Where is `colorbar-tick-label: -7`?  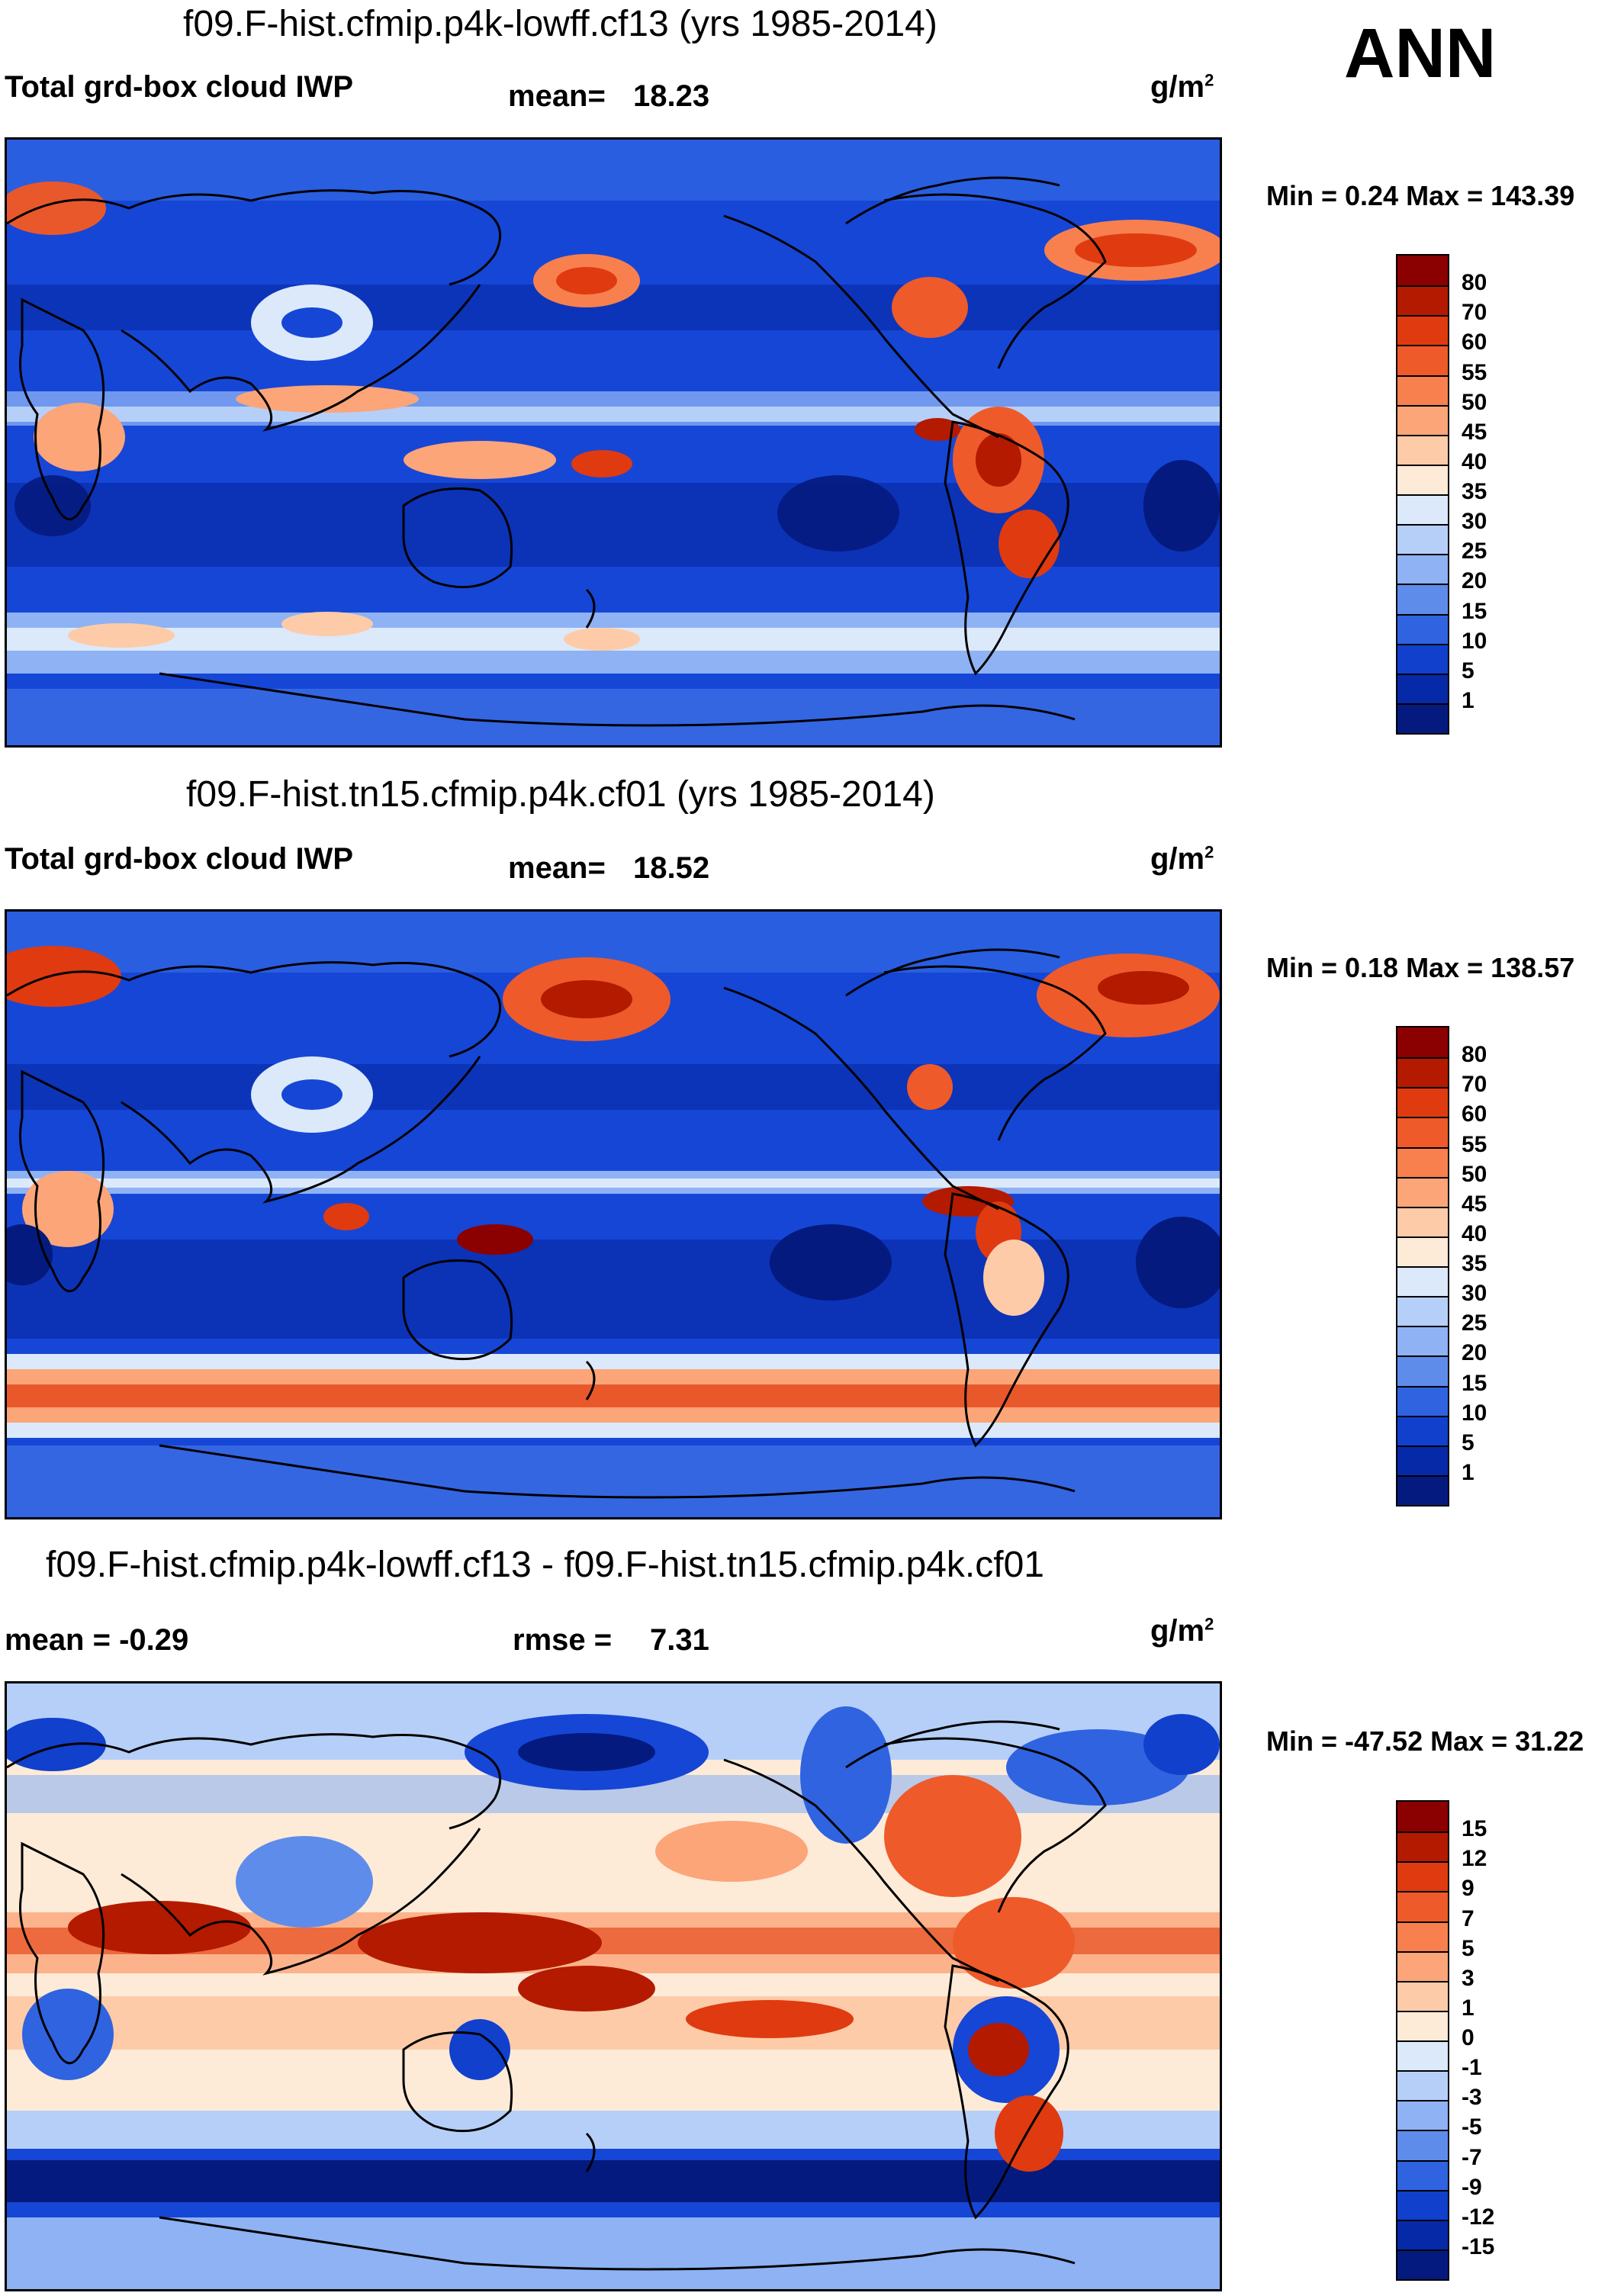
colorbar-tick-label: -7 is located at coordinates (1472, 2157).